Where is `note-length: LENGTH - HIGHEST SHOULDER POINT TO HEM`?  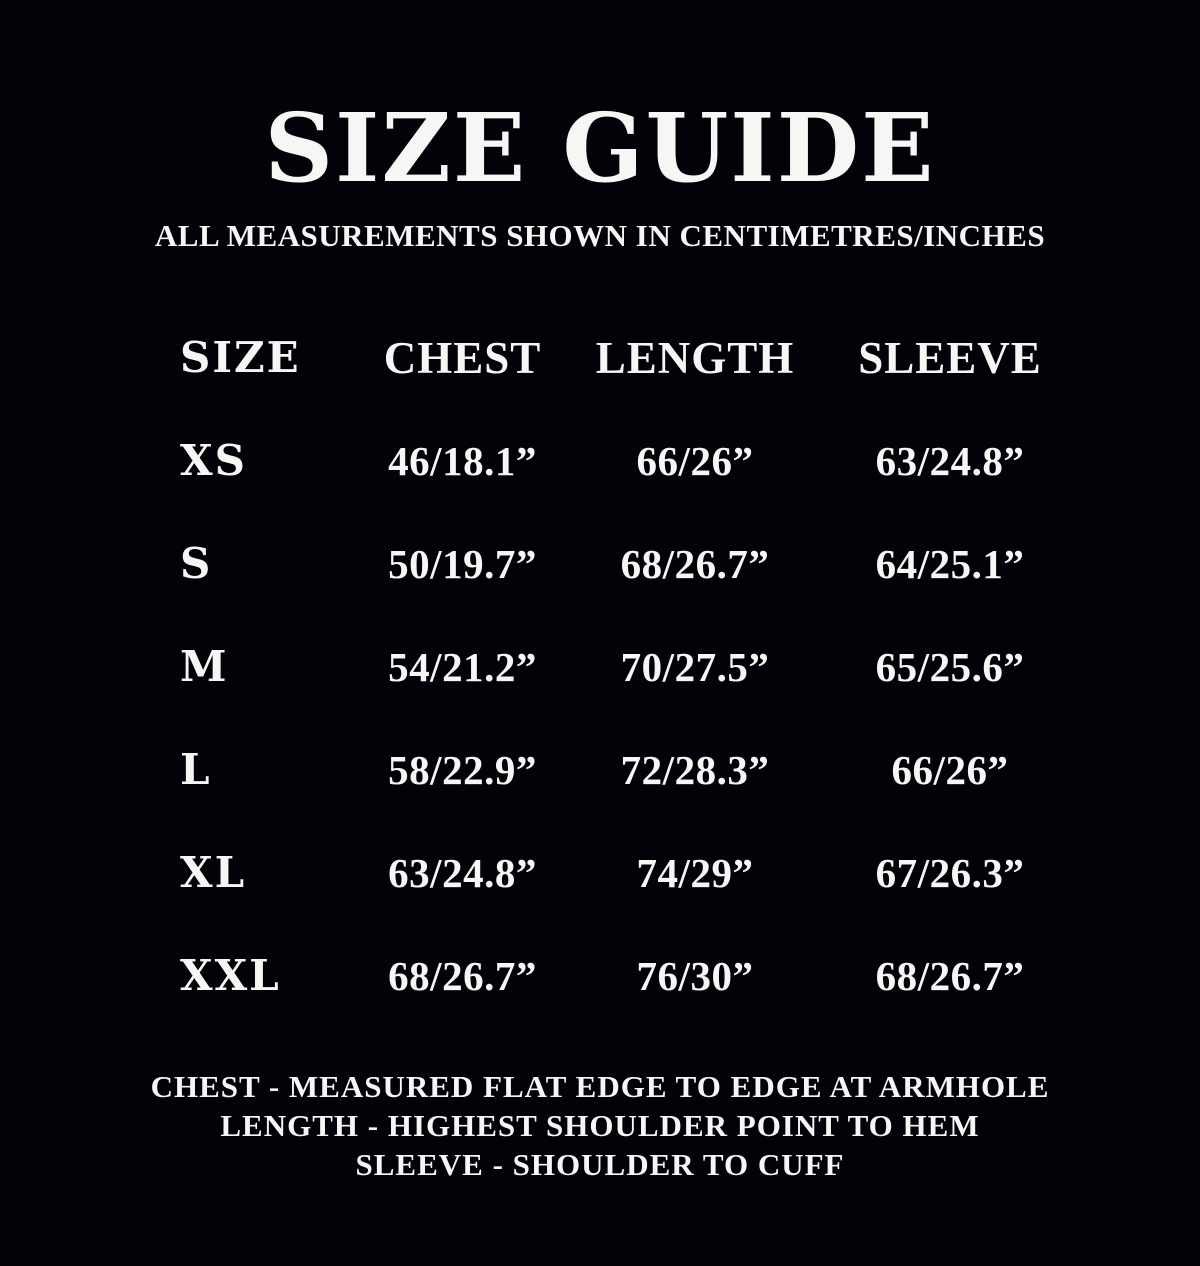 note-length: LENGTH - HIGHEST SHOULDER POINT TO HEM is located at coordinates (600, 1126).